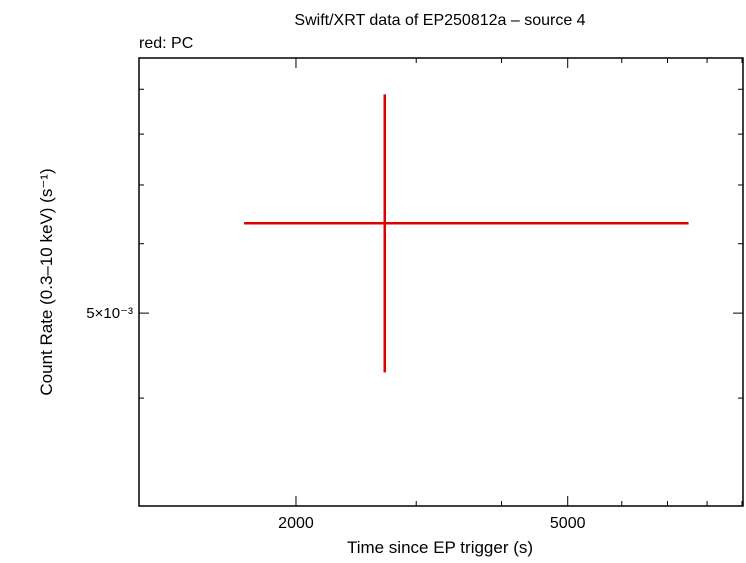  I want to click on x-tick-label: 5000, so click(568, 523).